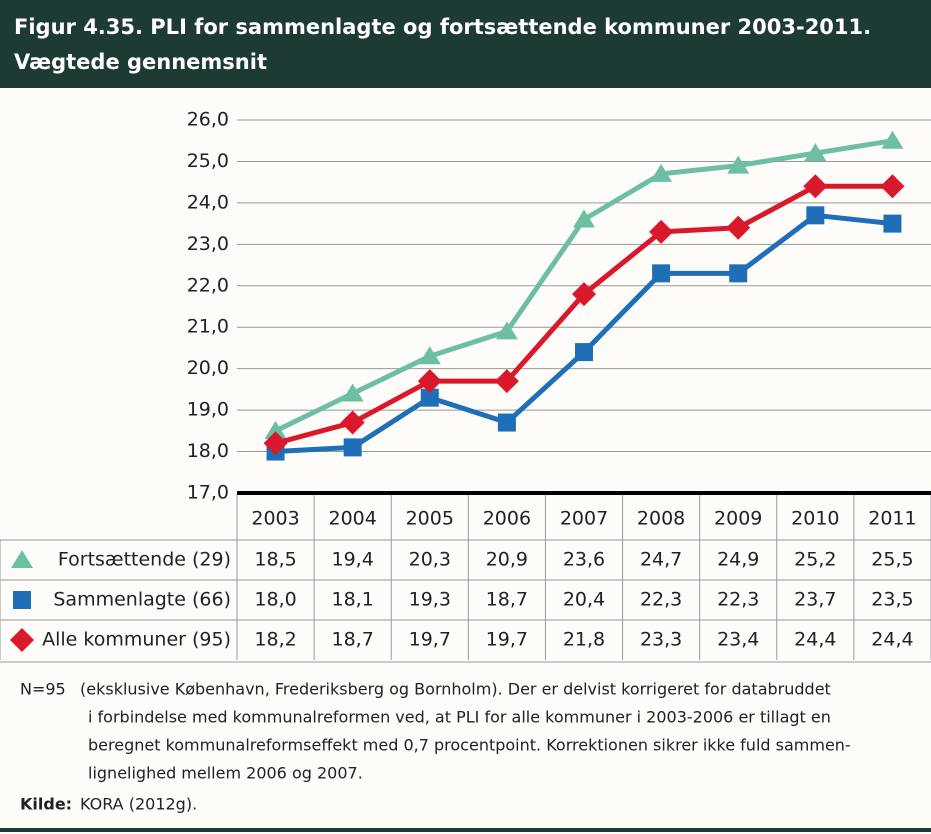  What do you see at coordinates (225, 773) in the screenshot?
I see `note-line: lignelighed mellem 2006 og 2007.` at bounding box center [225, 773].